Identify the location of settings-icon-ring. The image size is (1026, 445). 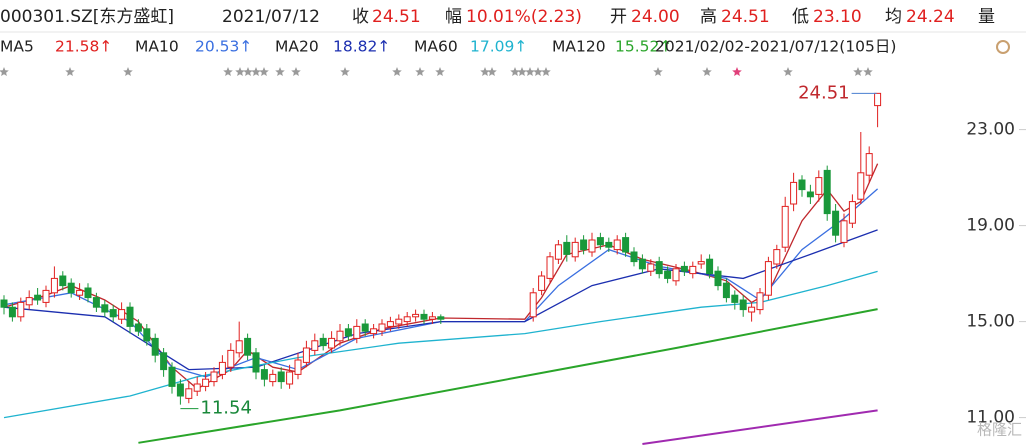
(1003, 47).